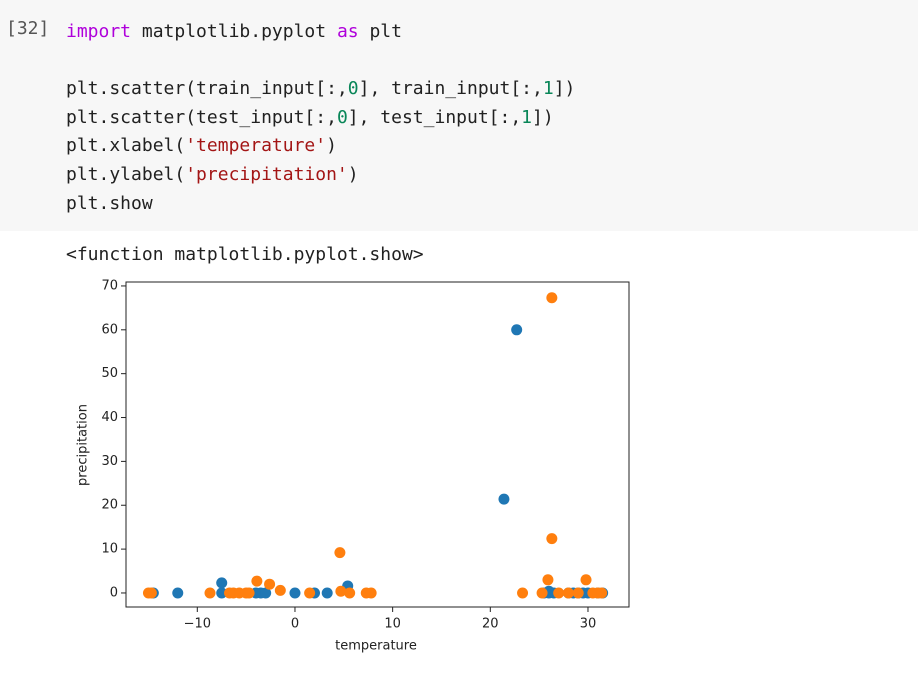 This screenshot has width=918, height=678. I want to click on y-tick-label: 40, so click(109, 417).